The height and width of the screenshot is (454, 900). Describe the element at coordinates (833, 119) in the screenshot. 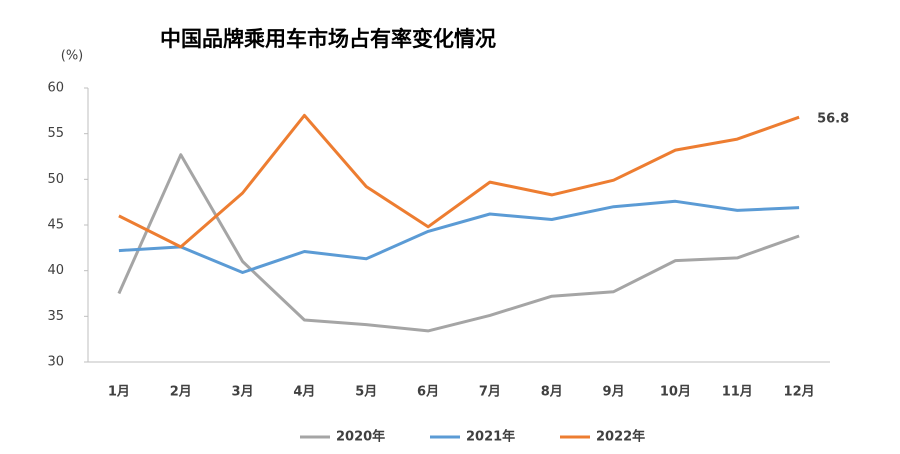

I see `data-label: 56.8` at that location.